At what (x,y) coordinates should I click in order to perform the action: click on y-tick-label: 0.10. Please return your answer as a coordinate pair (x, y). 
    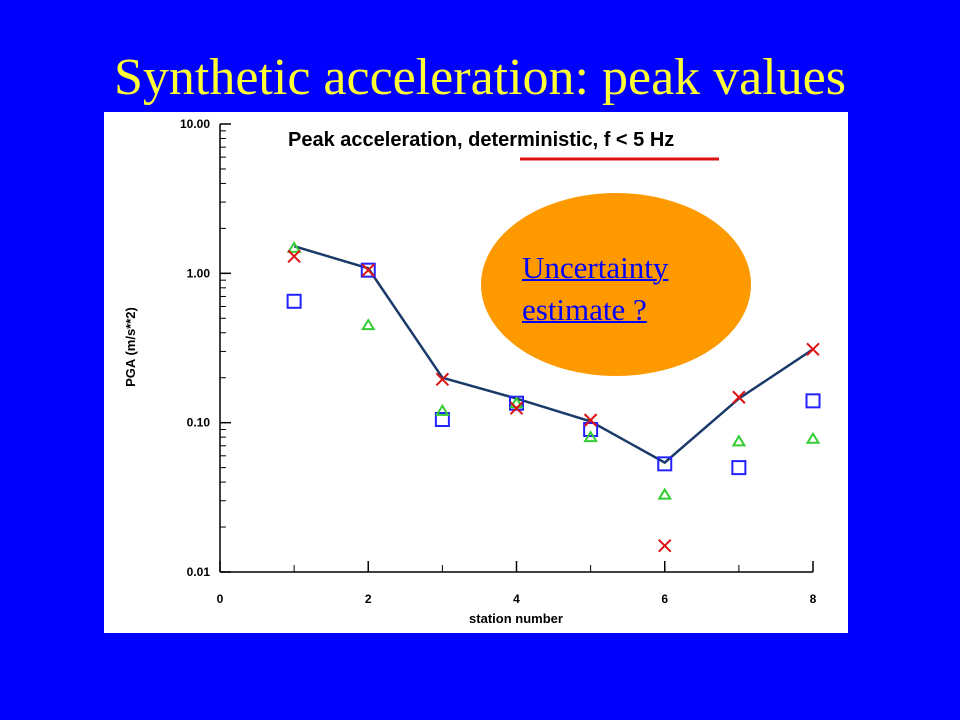
    Looking at the image, I should click on (199, 423).